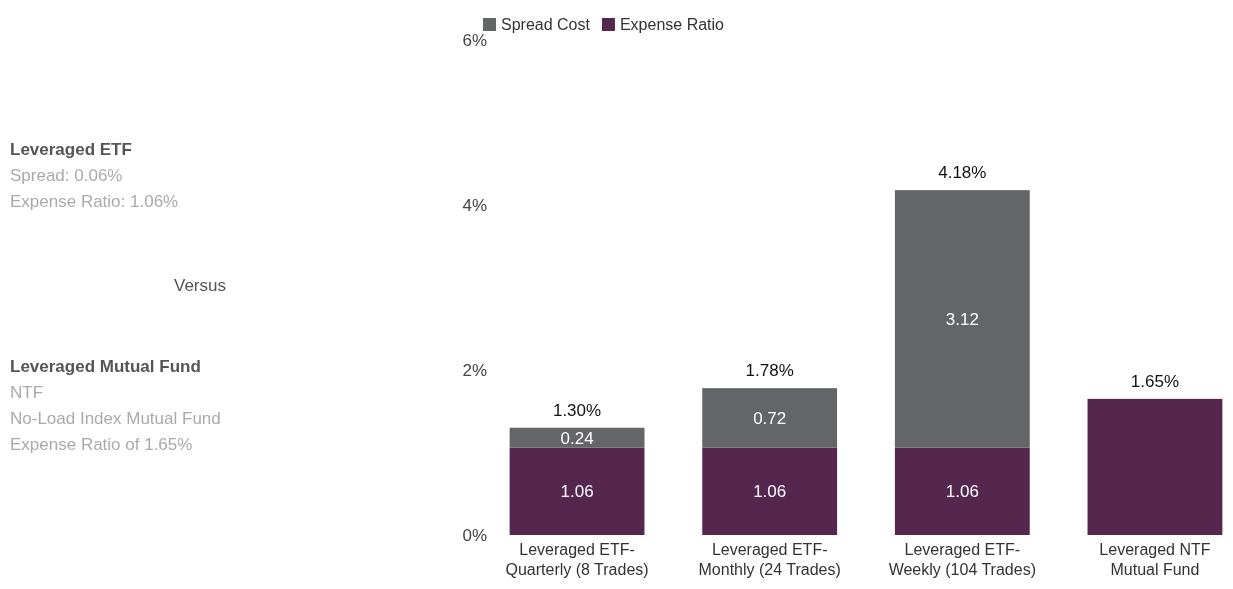 The width and height of the screenshot is (1233, 589). Describe the element at coordinates (474, 370) in the screenshot. I see `y-tick-label: 2%` at that location.